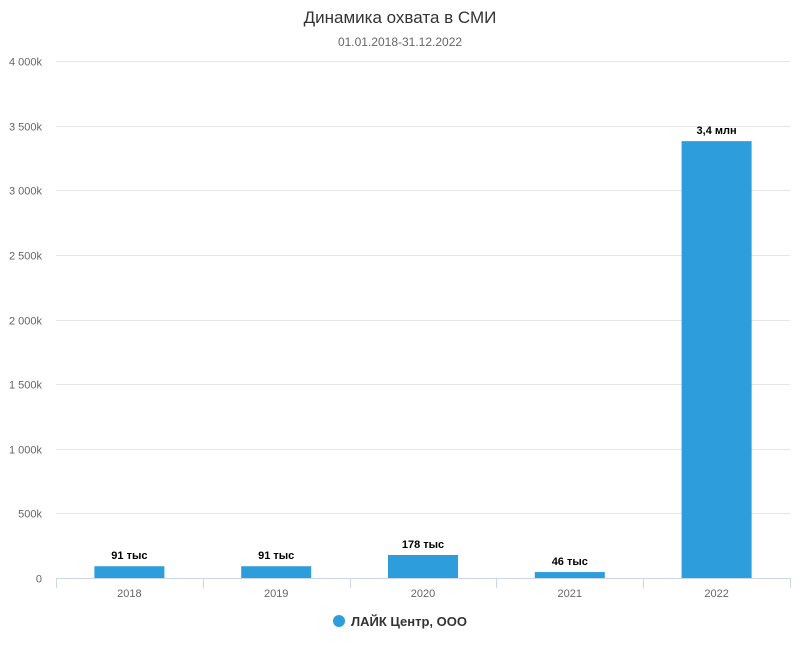  Describe the element at coordinates (400, 17) in the screenshot. I see `chart-title: Динамика охвата в СМИ` at that location.